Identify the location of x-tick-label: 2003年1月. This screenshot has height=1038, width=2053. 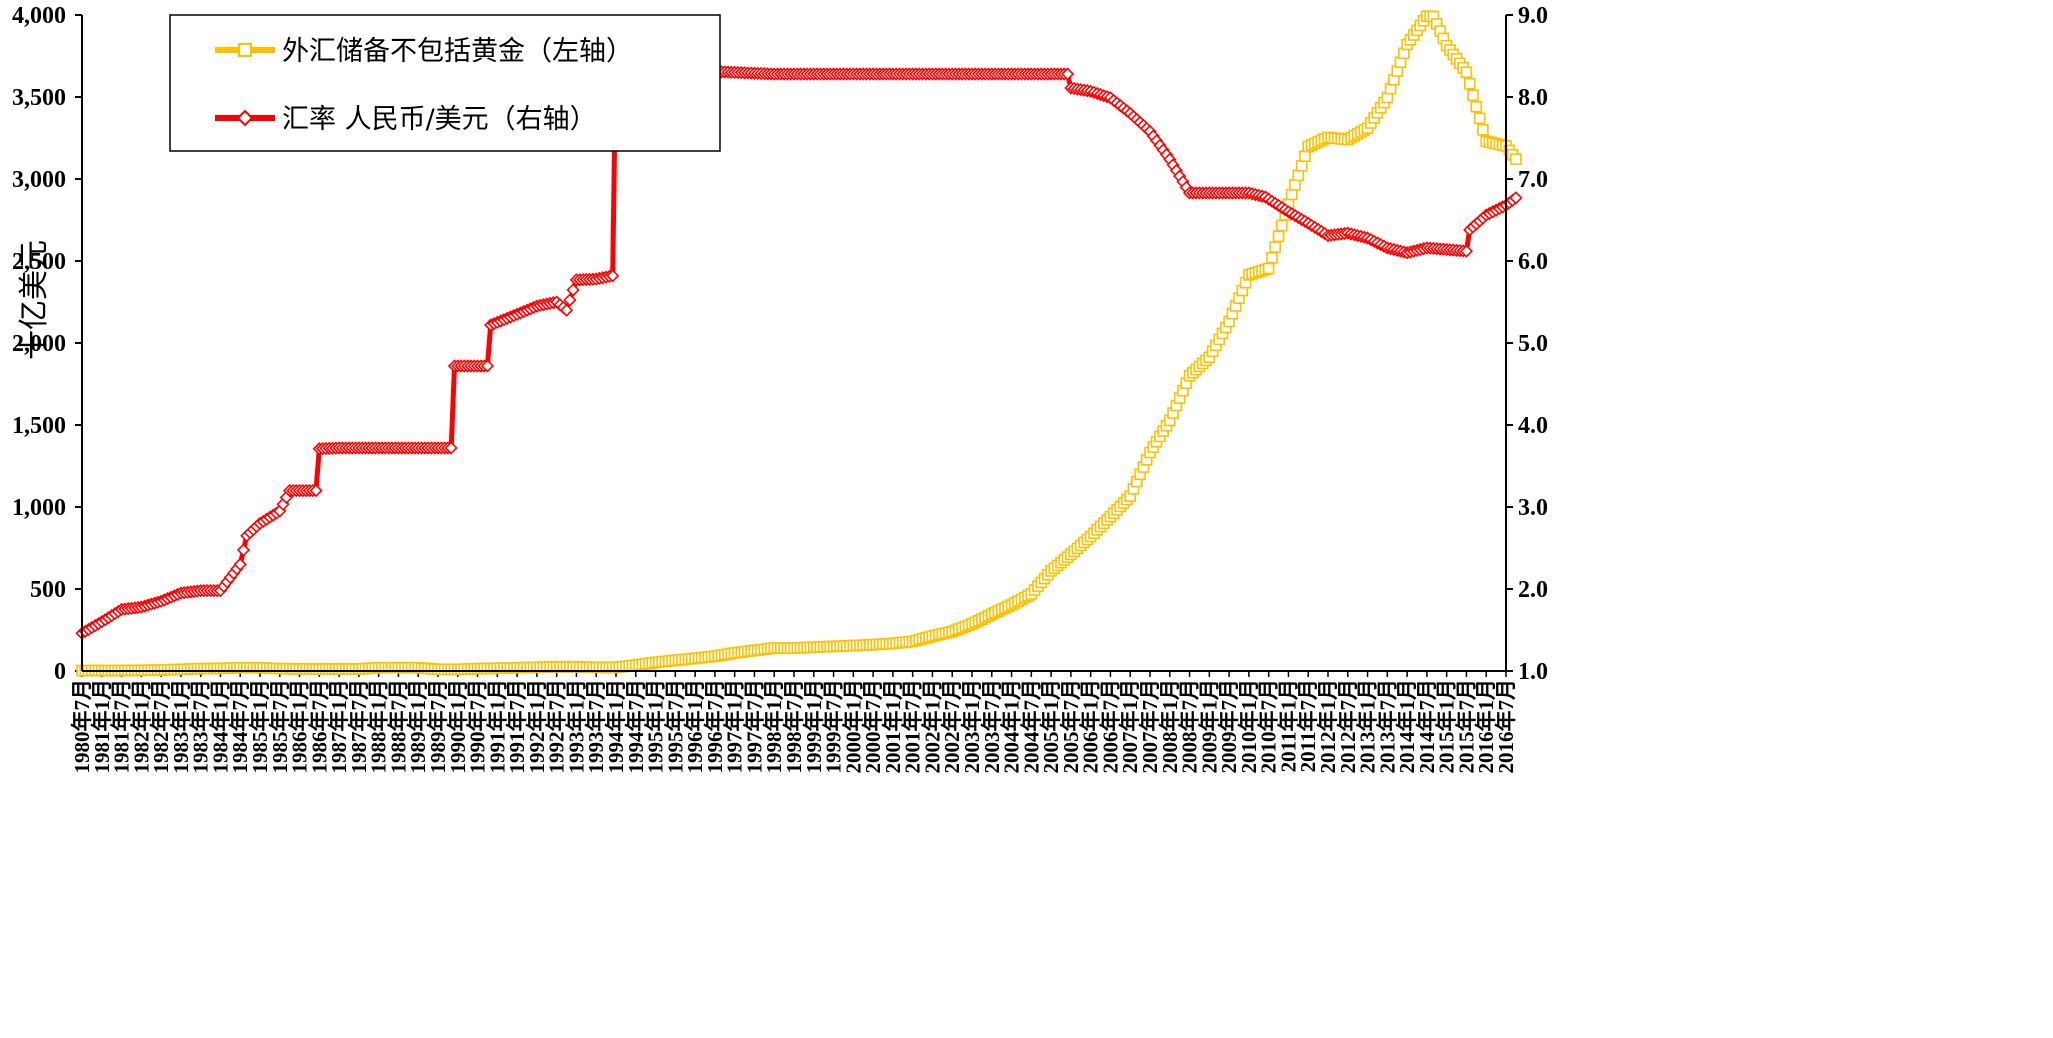
(972, 726).